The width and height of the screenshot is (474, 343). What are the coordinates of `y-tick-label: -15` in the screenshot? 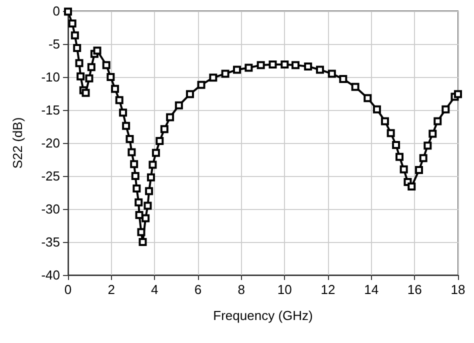 It's located at (50, 110).